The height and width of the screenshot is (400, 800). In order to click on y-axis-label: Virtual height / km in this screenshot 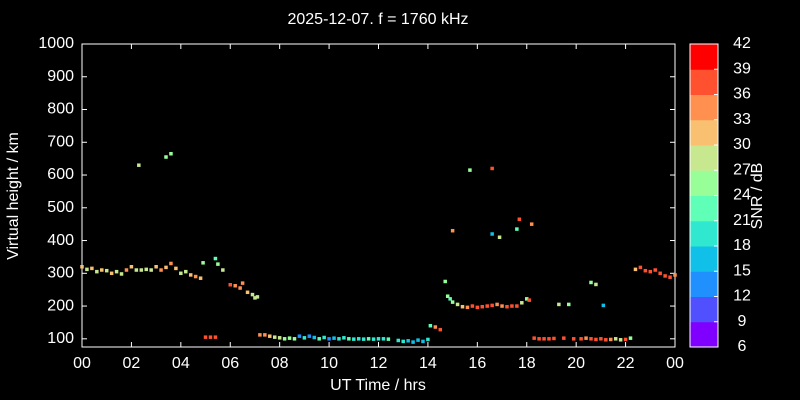, I will do `click(13, 196)`.